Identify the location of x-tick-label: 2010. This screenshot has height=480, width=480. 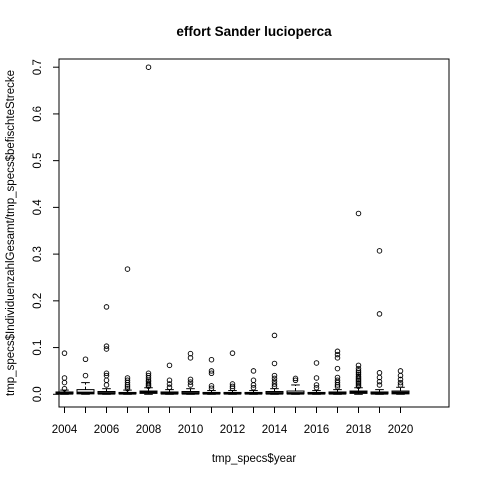
(191, 430).